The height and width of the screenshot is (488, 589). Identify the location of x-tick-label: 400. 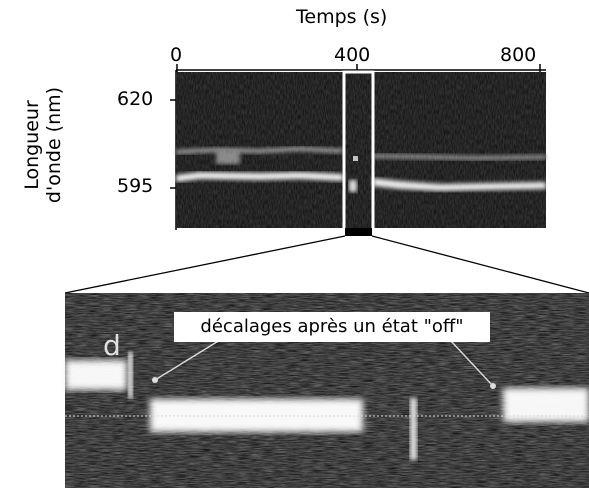
(352, 55).